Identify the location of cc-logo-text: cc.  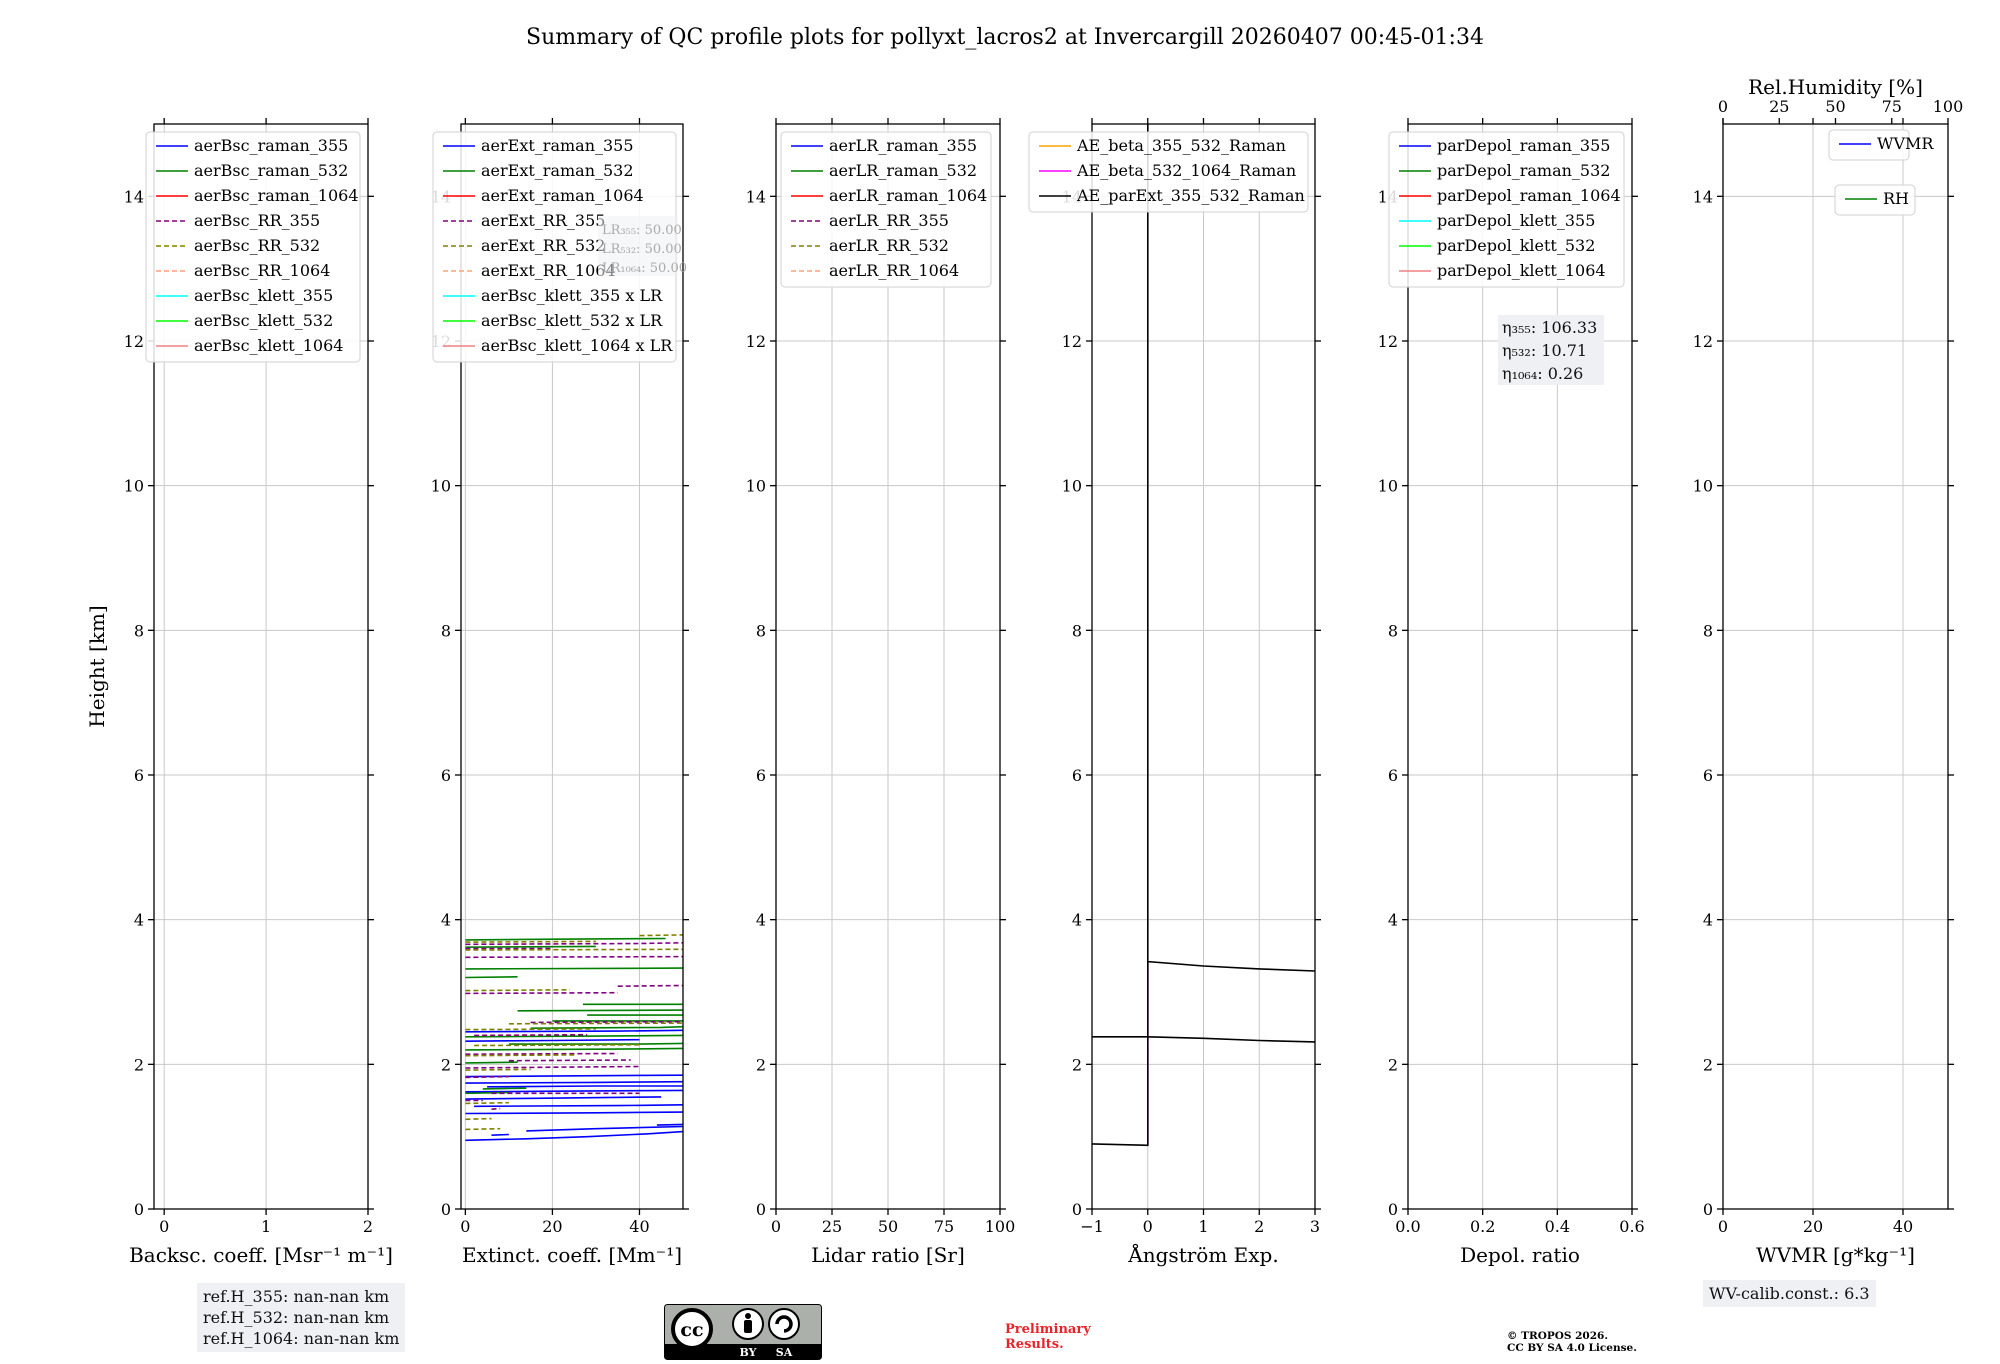
(691, 1330).